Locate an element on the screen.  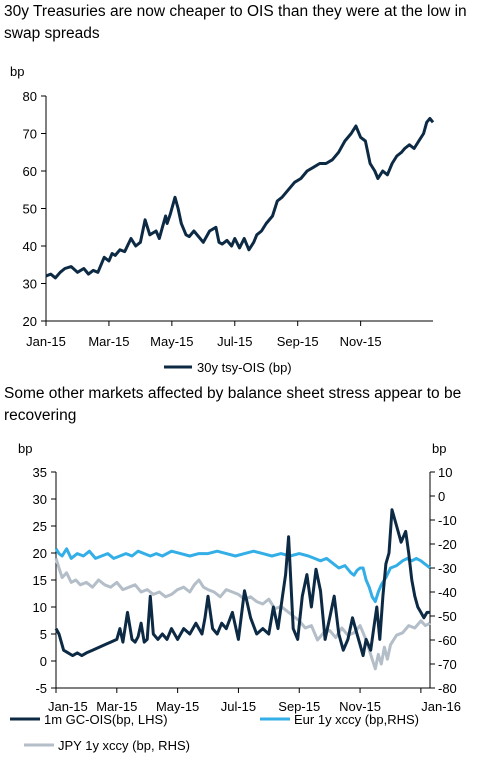
right-tick-label: -10 is located at coordinates (447, 520).